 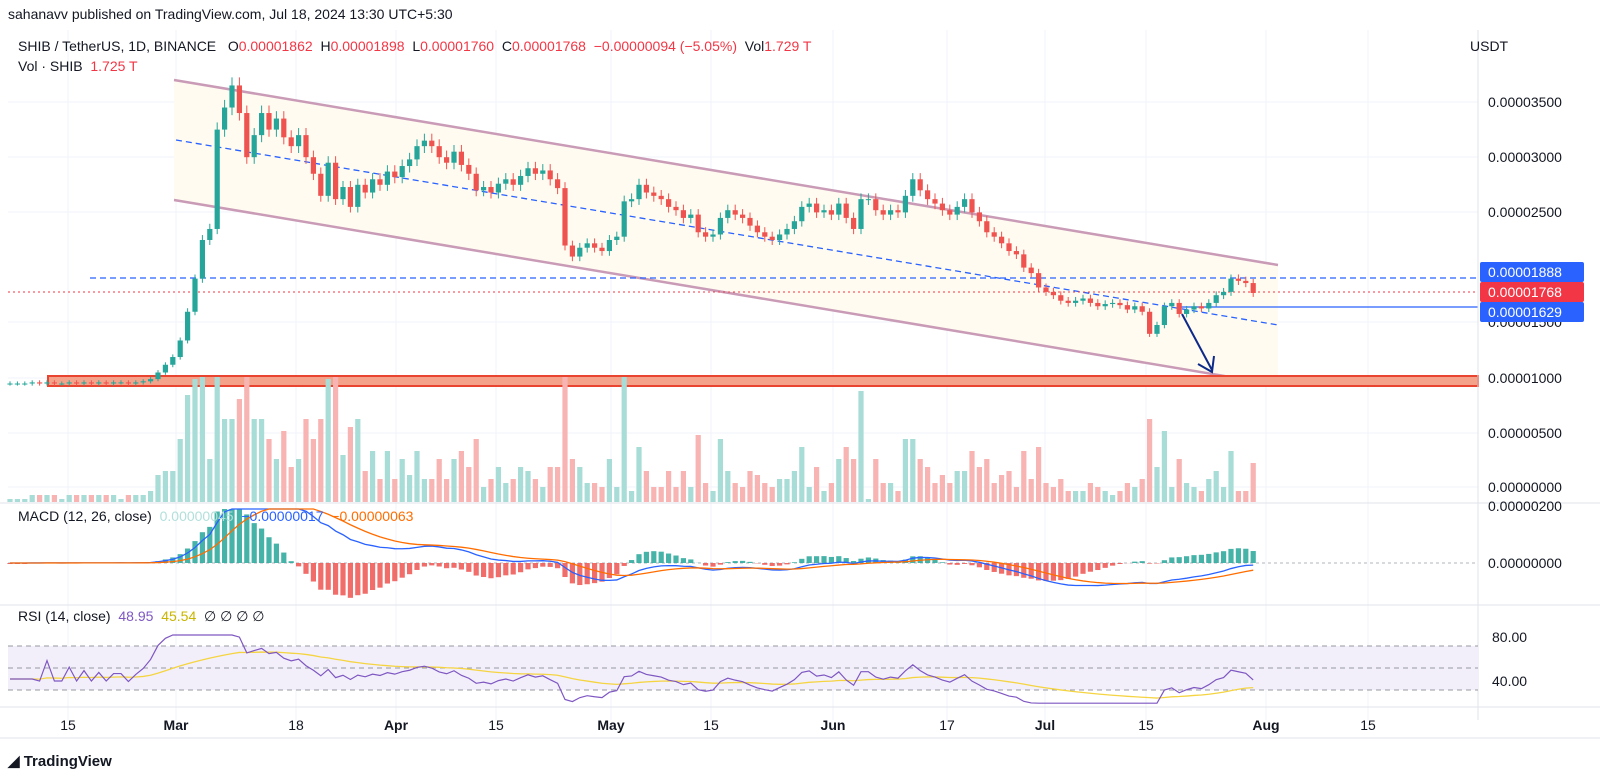 What do you see at coordinates (60, 761) in the screenshot?
I see `tradingview-logo: ◢ TradingView` at bounding box center [60, 761].